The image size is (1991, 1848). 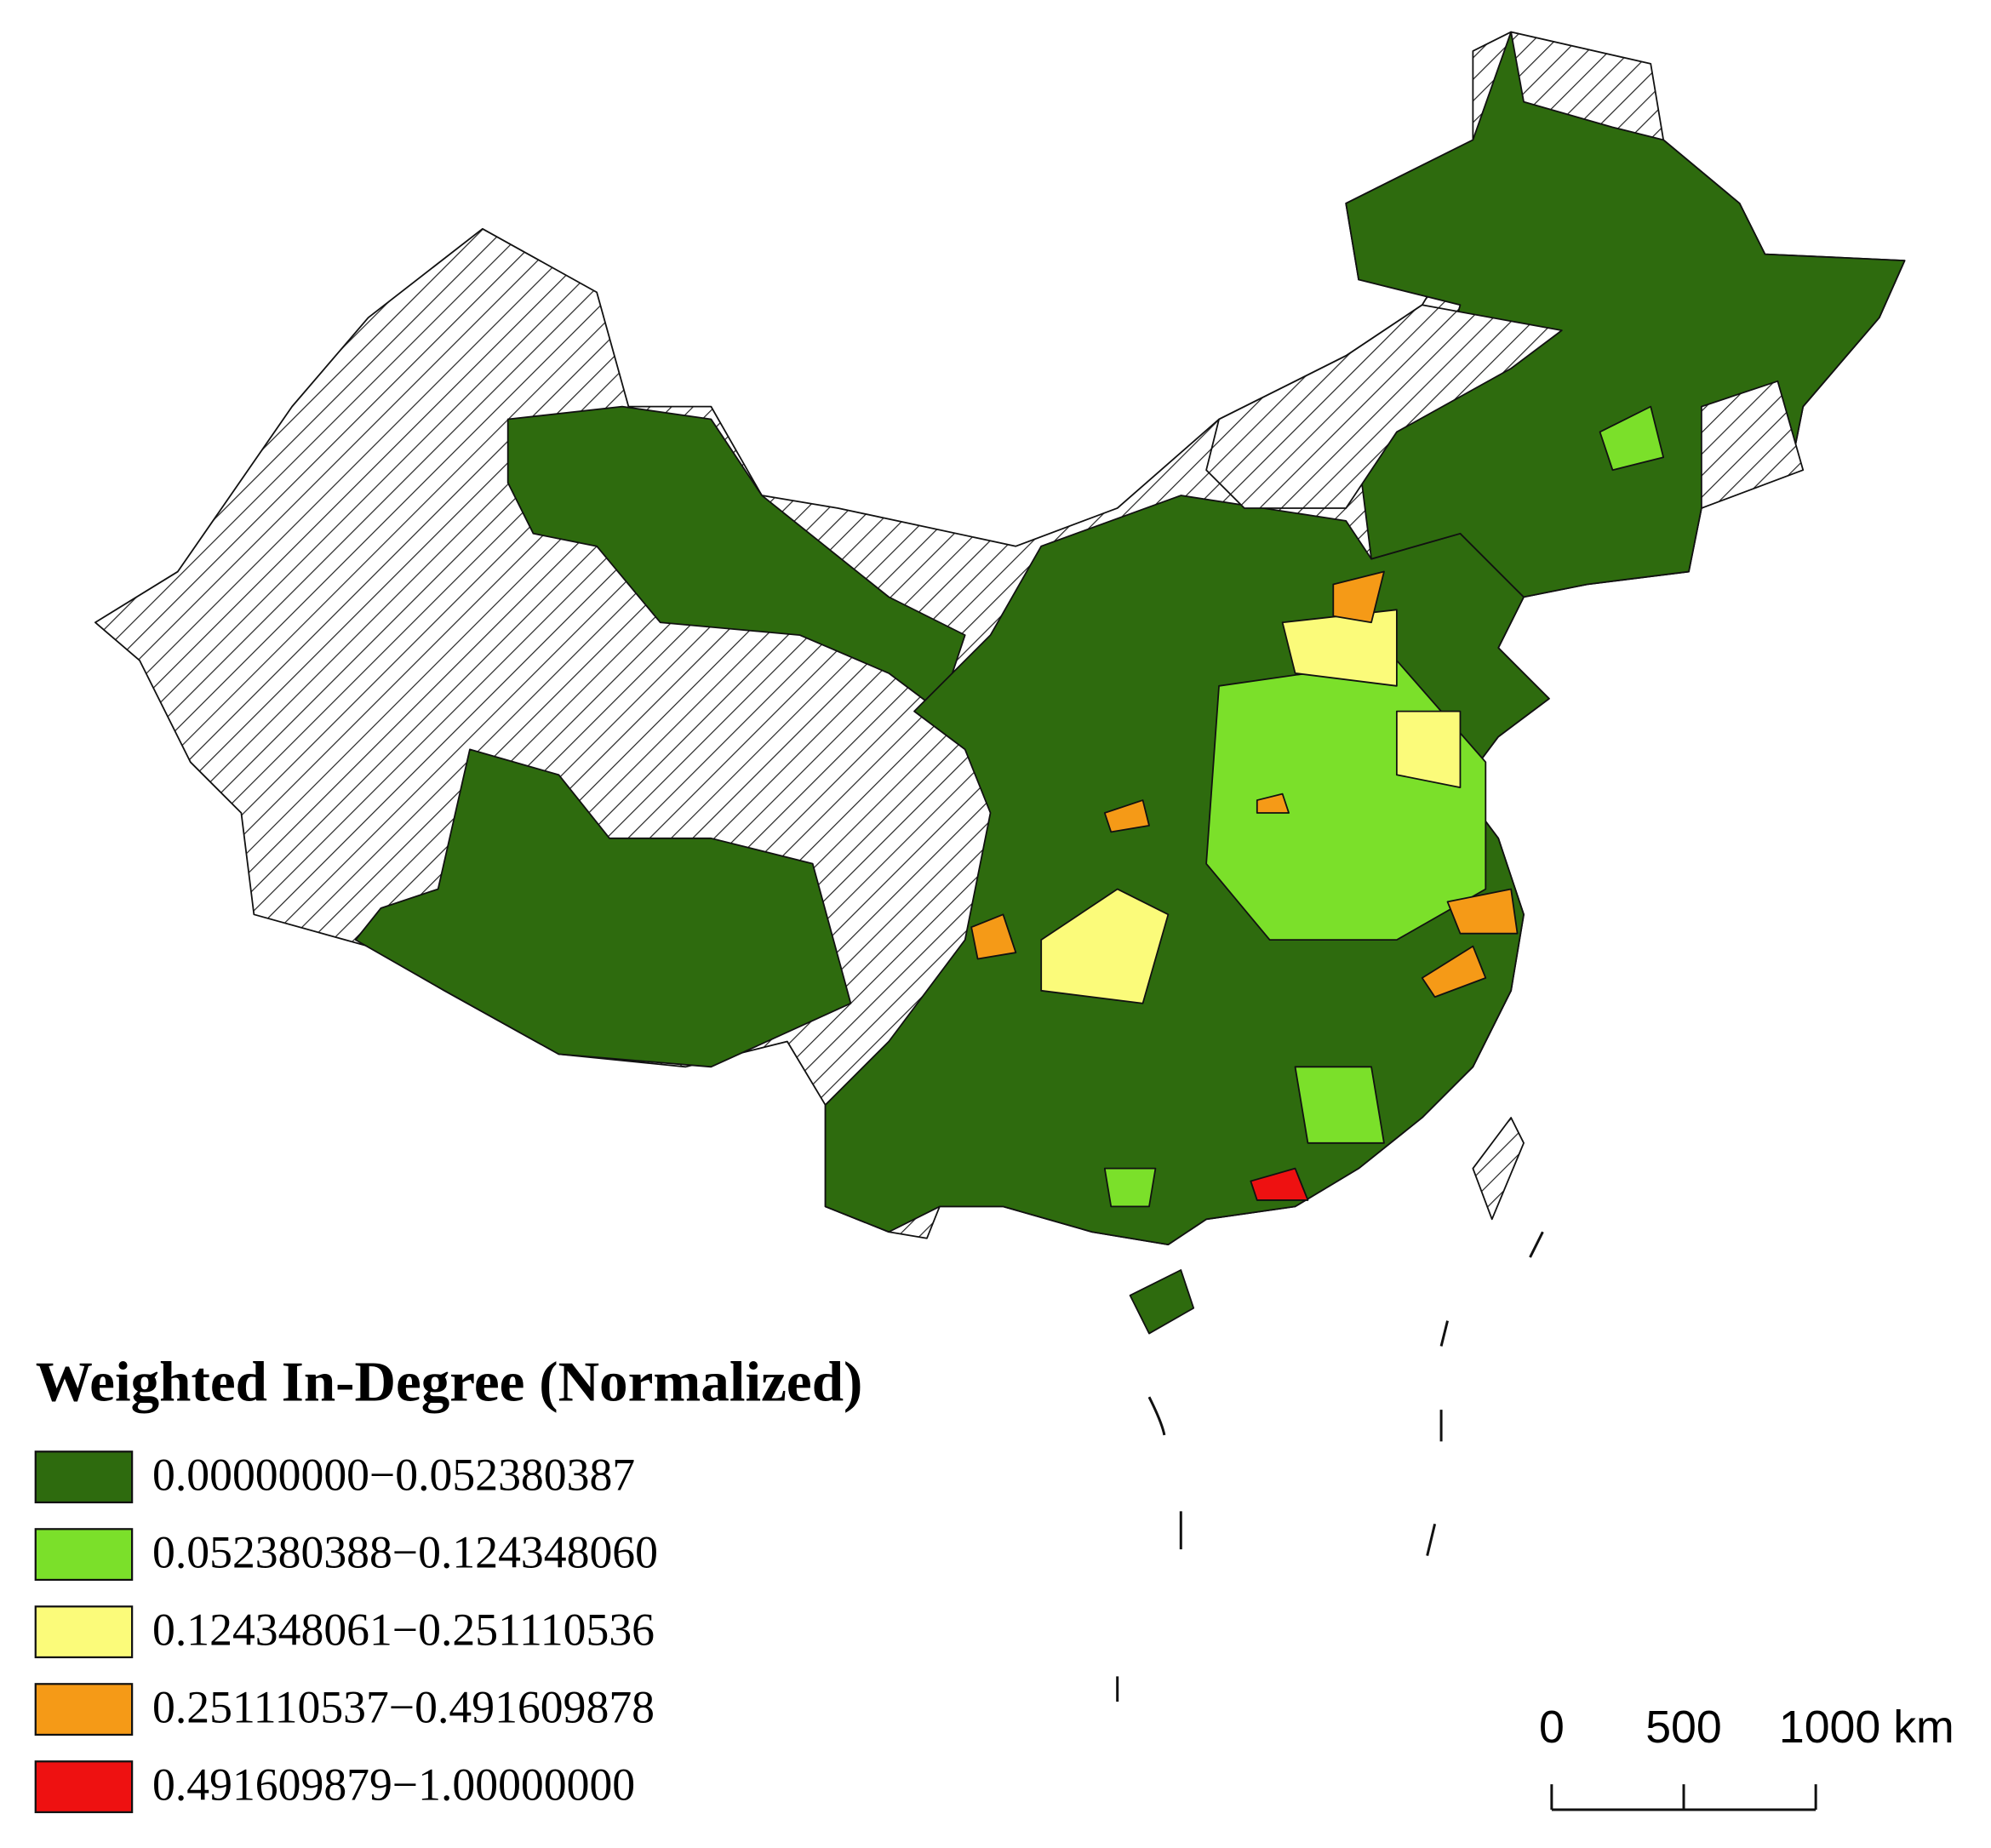 I want to click on island-lines, so click(x=1330, y=1466).